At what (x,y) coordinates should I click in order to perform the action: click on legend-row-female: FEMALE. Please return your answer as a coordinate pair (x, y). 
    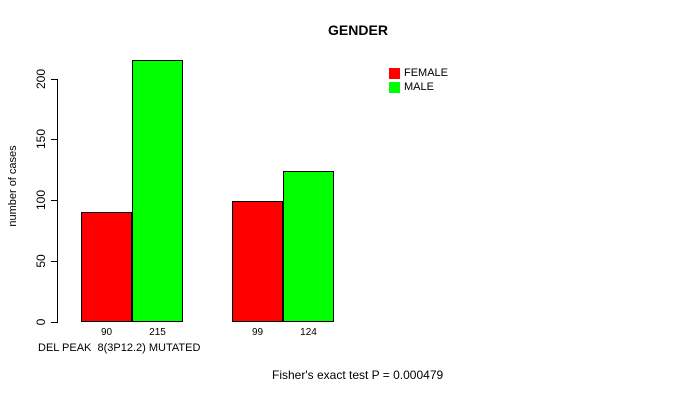
    Looking at the image, I should click on (418, 73).